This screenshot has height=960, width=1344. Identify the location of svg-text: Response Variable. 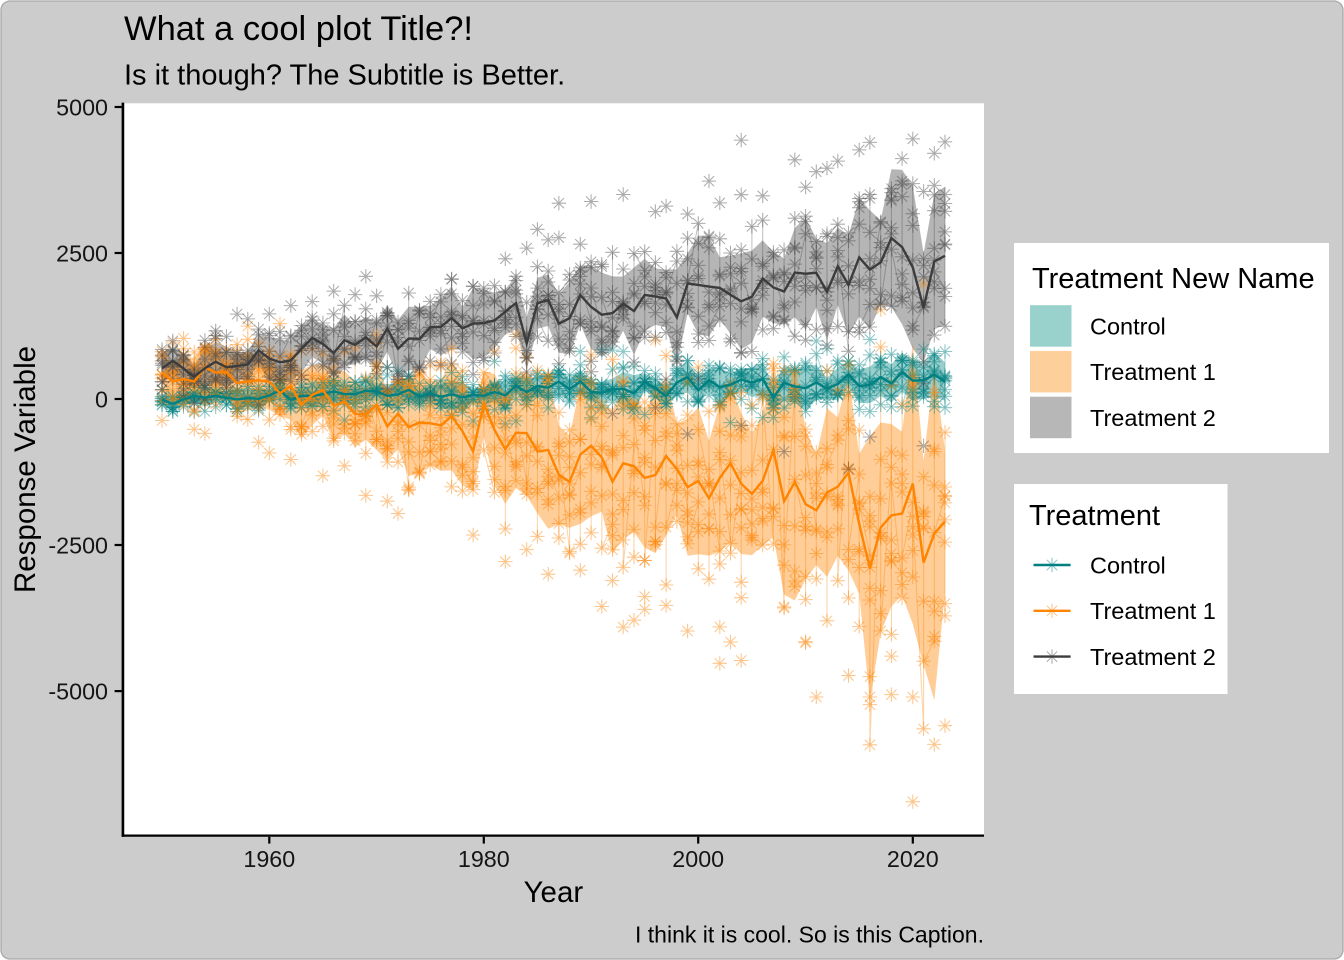
(25, 469).